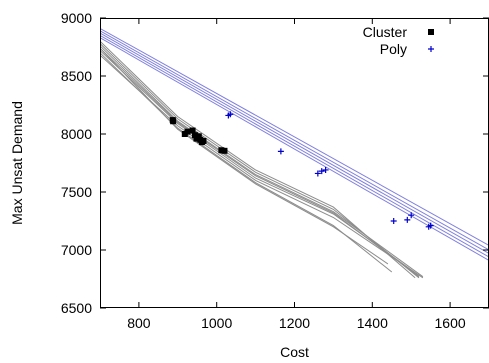 The image size is (489, 363). Describe the element at coordinates (76, 308) in the screenshot. I see `y-tick-label-6500: 6500` at that location.